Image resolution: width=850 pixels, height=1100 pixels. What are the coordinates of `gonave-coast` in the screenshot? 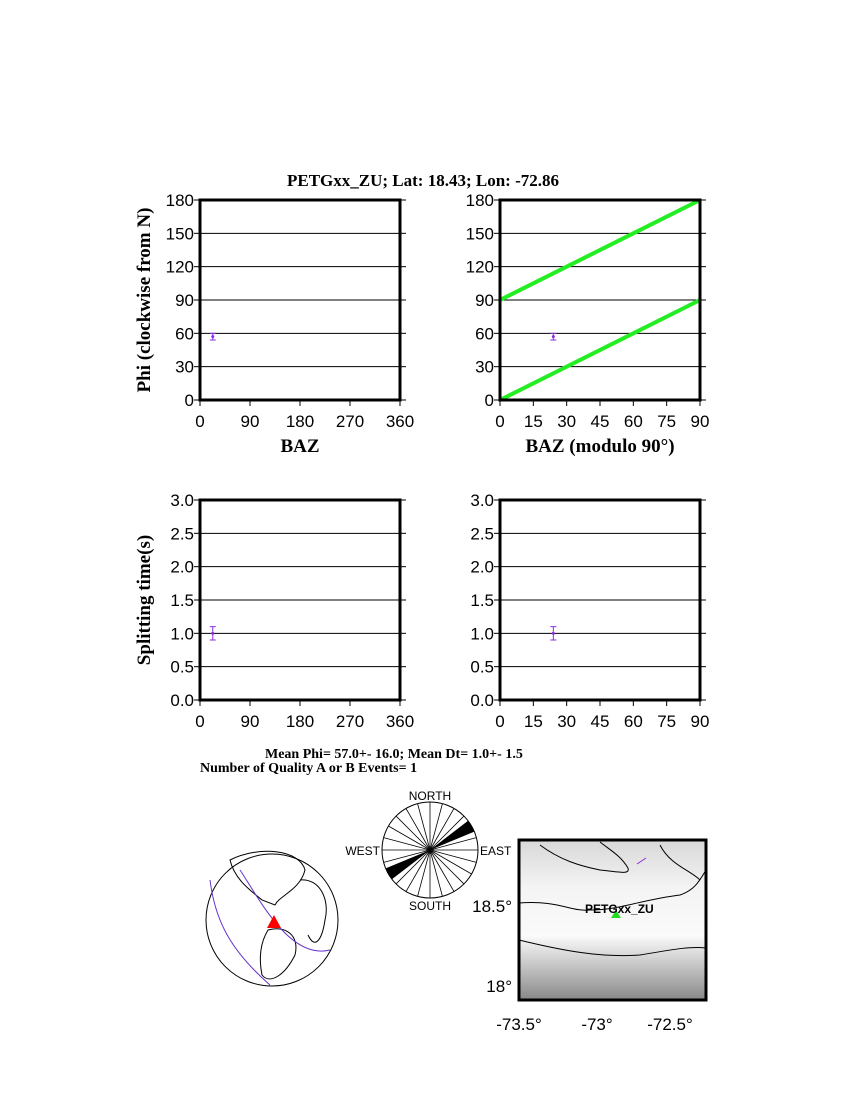 It's located at (620, 861).